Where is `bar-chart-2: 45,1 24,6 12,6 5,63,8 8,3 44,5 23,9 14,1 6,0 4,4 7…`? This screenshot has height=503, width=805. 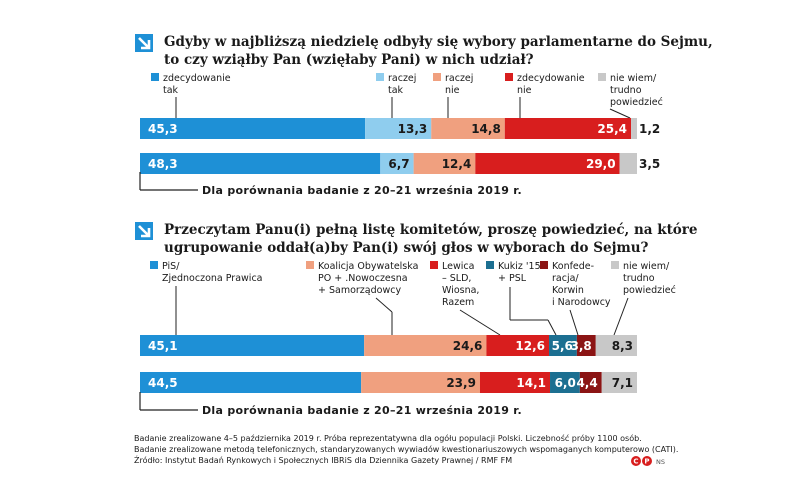
bar-chart-2: 45,1 24,6 12,6 5,63,8 8,3 44,5 23,9 14,1 6,0 4,4 7… is located at coordinates (388, 364).